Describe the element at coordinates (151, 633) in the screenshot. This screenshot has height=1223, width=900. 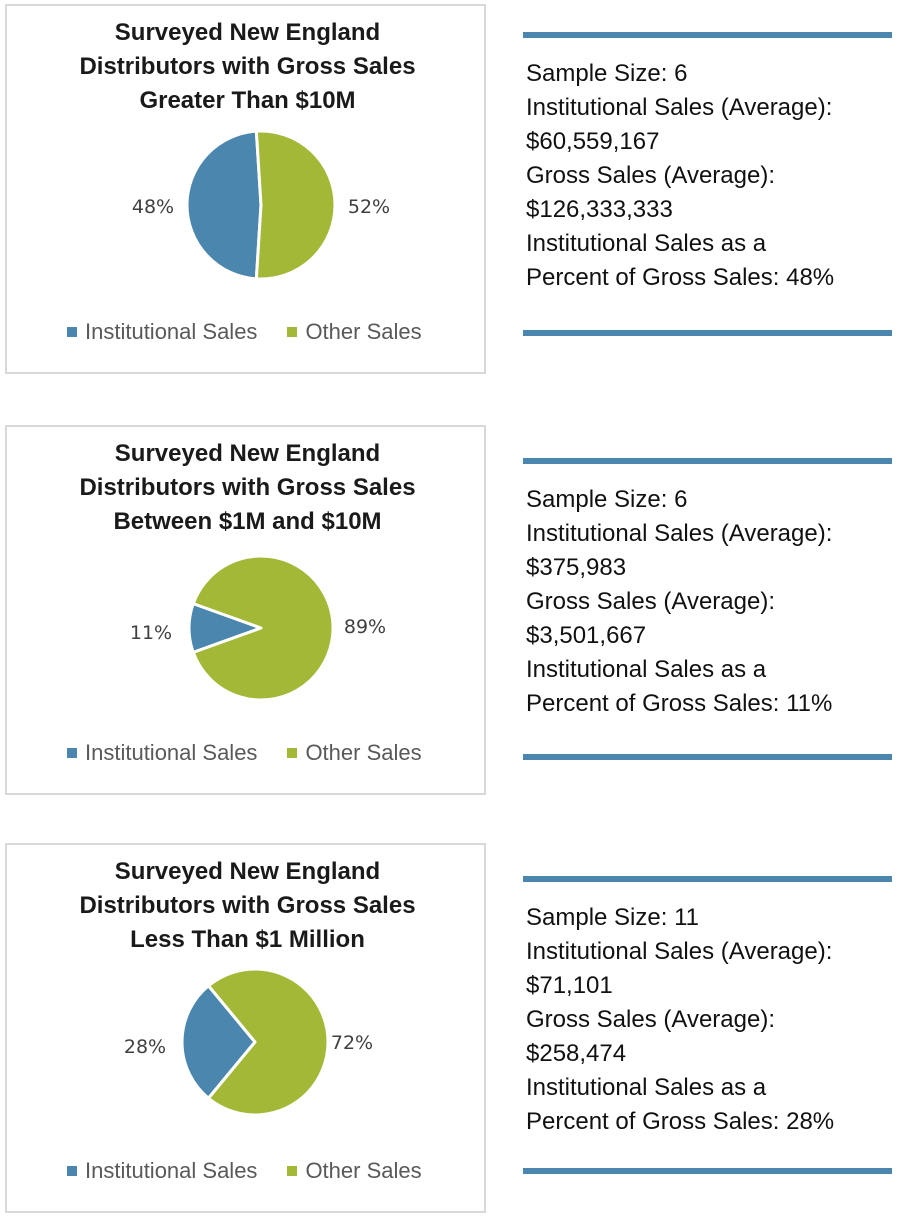
I see `pie-label-institutional: 11%` at that location.